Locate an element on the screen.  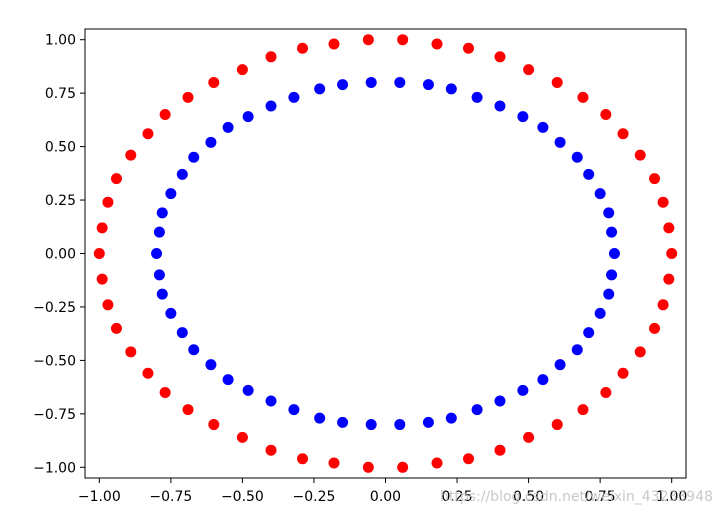
x-tick-label: 0.75 is located at coordinates (600, 497).